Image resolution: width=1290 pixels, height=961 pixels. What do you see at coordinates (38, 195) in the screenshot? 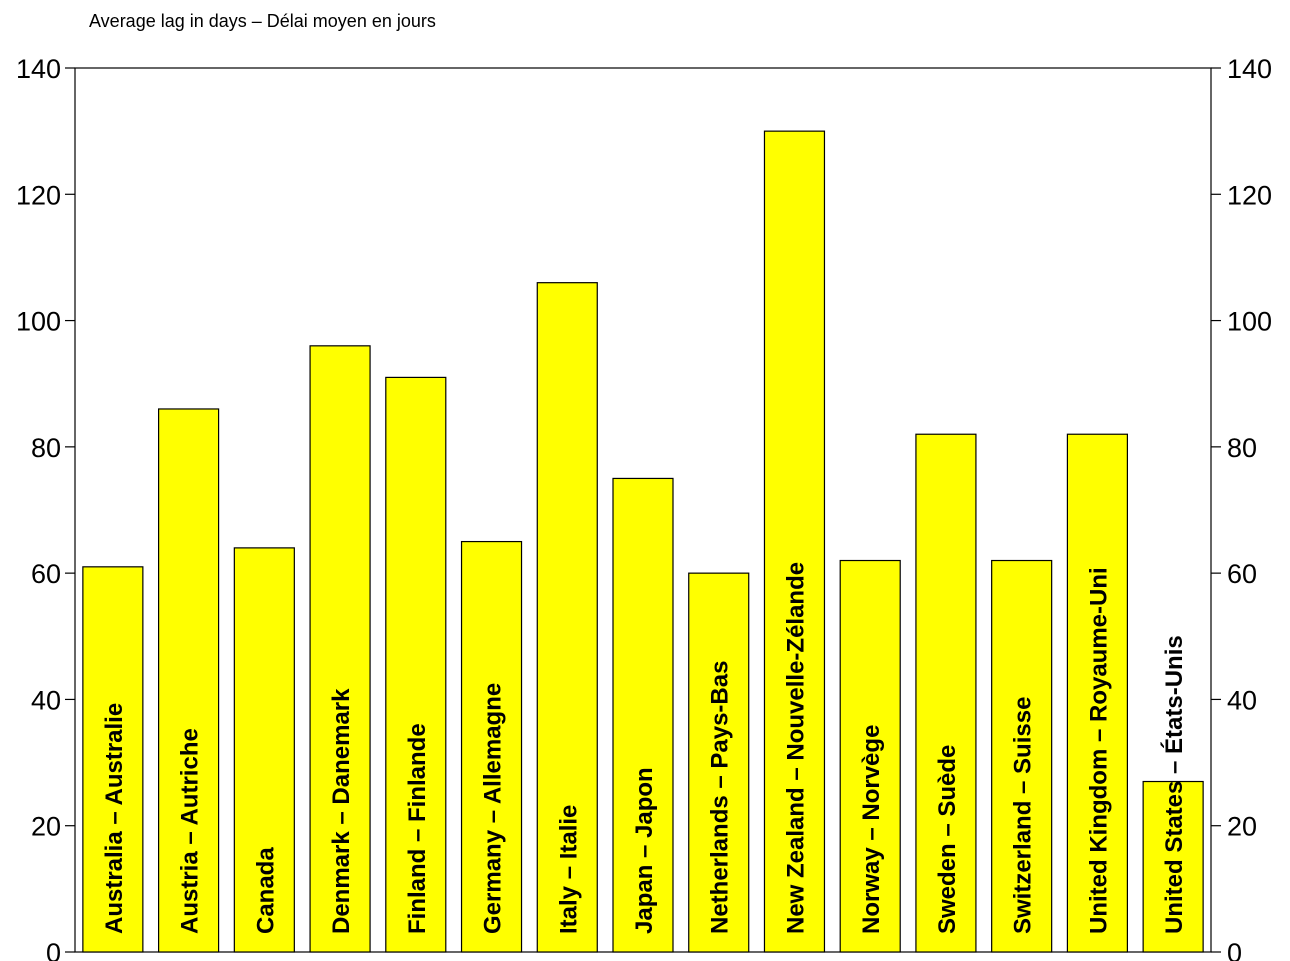
I see `left-tick-label: 120` at bounding box center [38, 195].